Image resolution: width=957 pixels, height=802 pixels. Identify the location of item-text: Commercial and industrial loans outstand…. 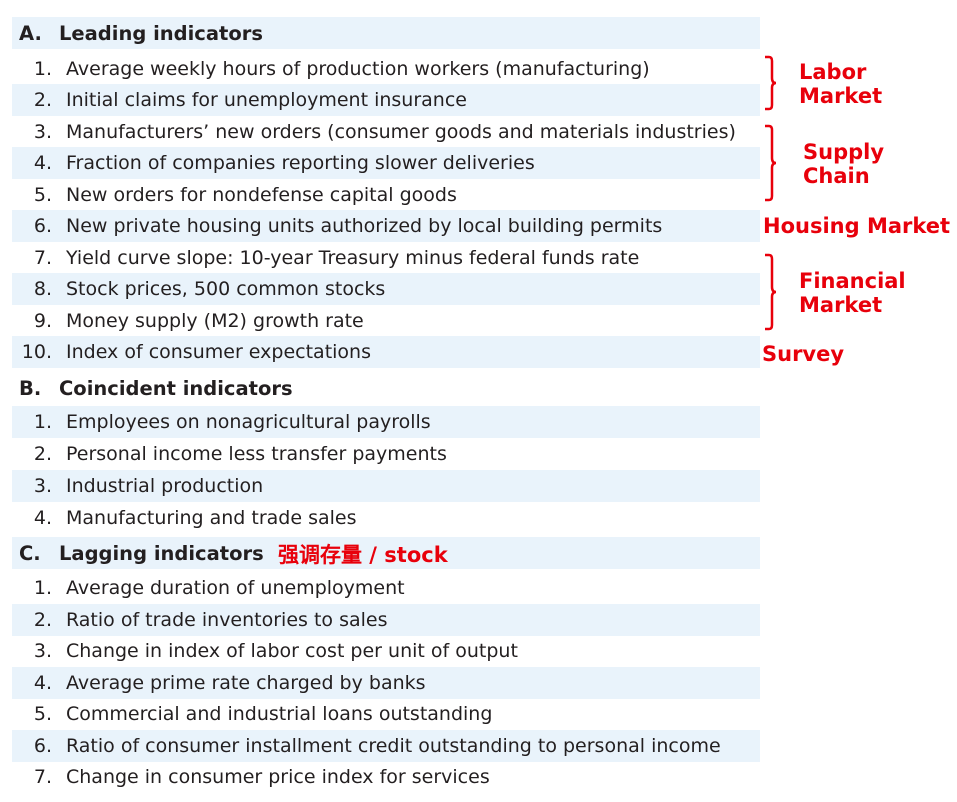
(279, 714).